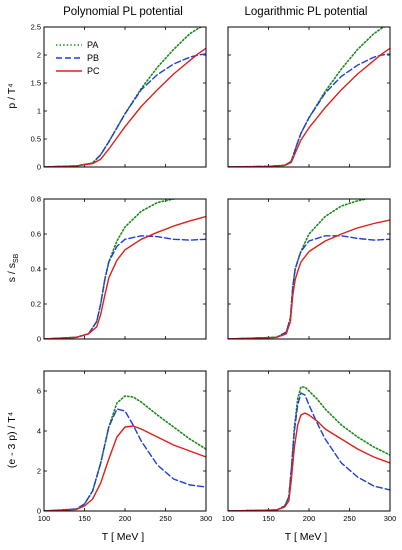 This screenshot has height=550, width=402. Describe the element at coordinates (36, 269) in the screenshot. I see `y-tick-label: 0.4` at that location.